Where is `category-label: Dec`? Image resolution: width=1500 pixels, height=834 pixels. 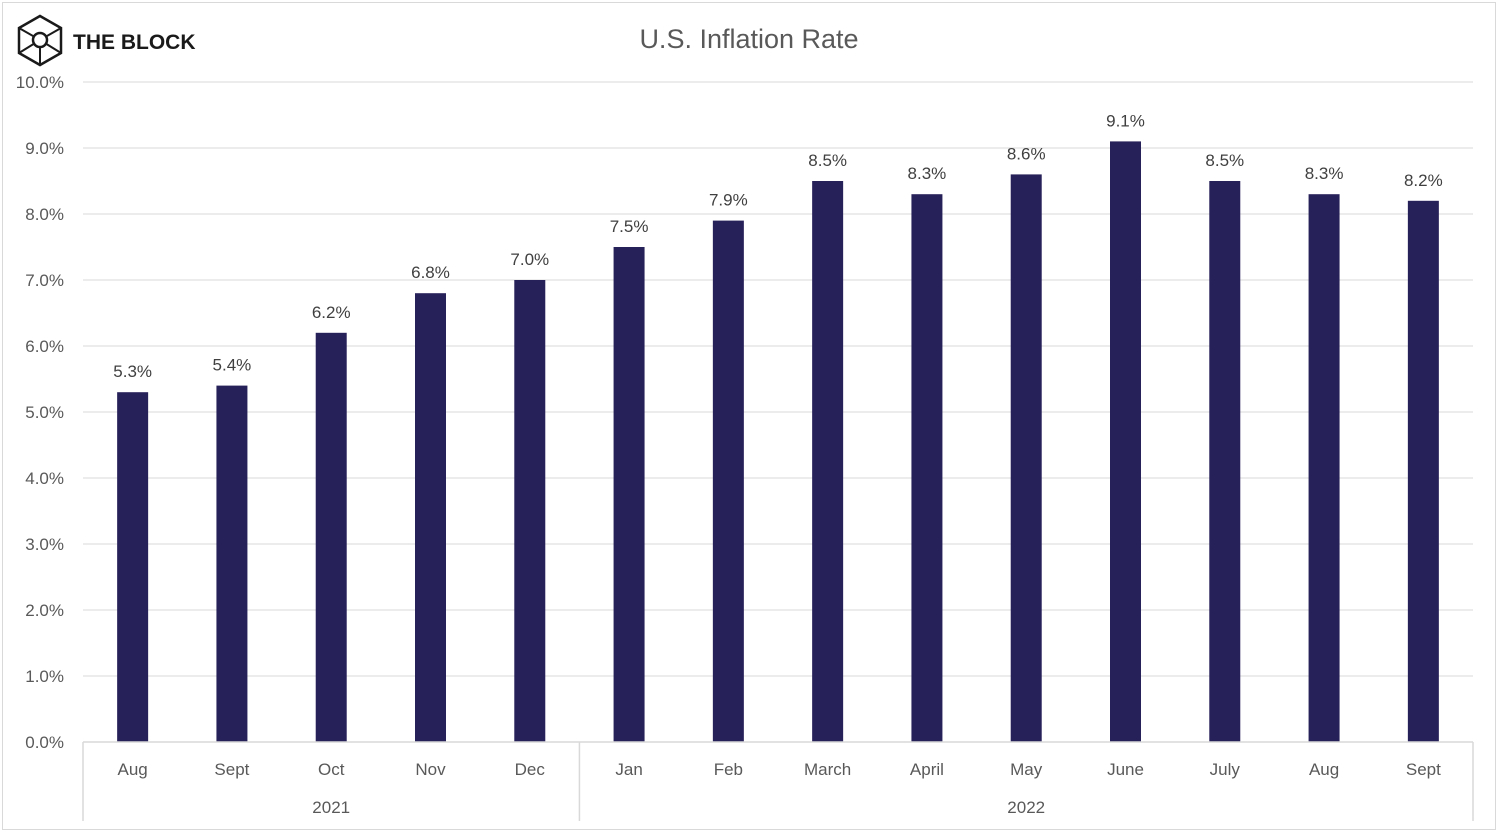 category-label: Dec is located at coordinates (530, 769).